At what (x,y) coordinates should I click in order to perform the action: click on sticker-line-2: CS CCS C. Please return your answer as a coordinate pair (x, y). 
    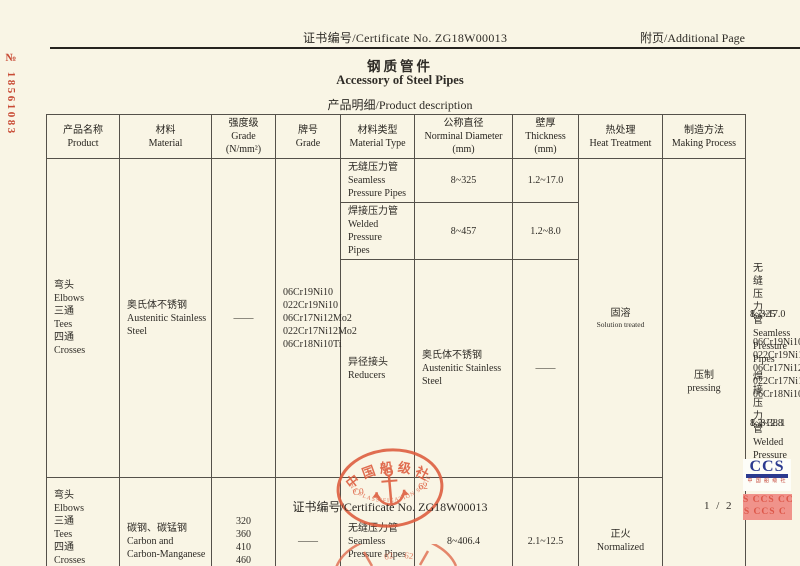
    Looking at the image, I should click on (765, 512).